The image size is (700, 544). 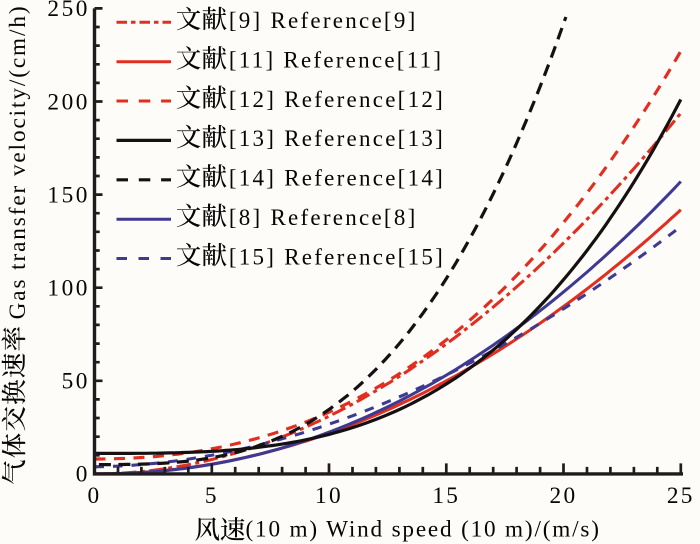 I want to click on svg-text: 250, so click(x=68, y=11).